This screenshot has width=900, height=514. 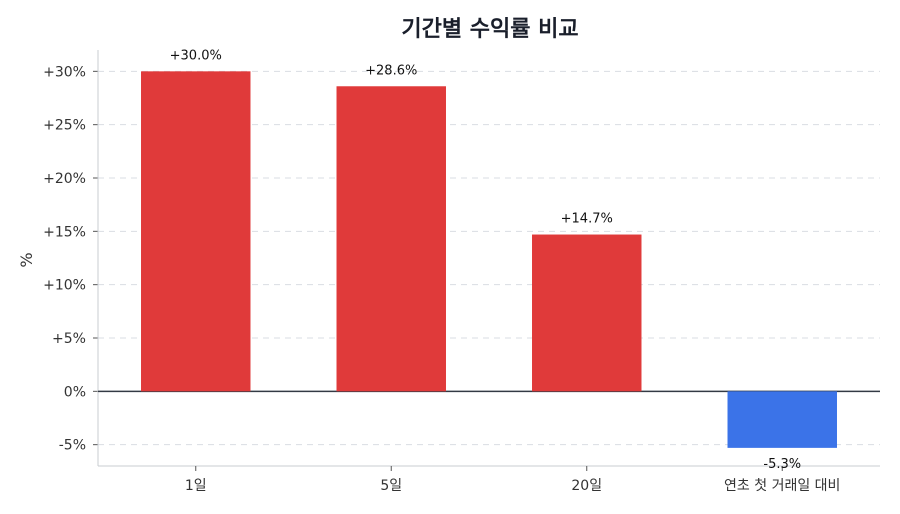 I want to click on y-tick-label: +5%, so click(x=69, y=339).